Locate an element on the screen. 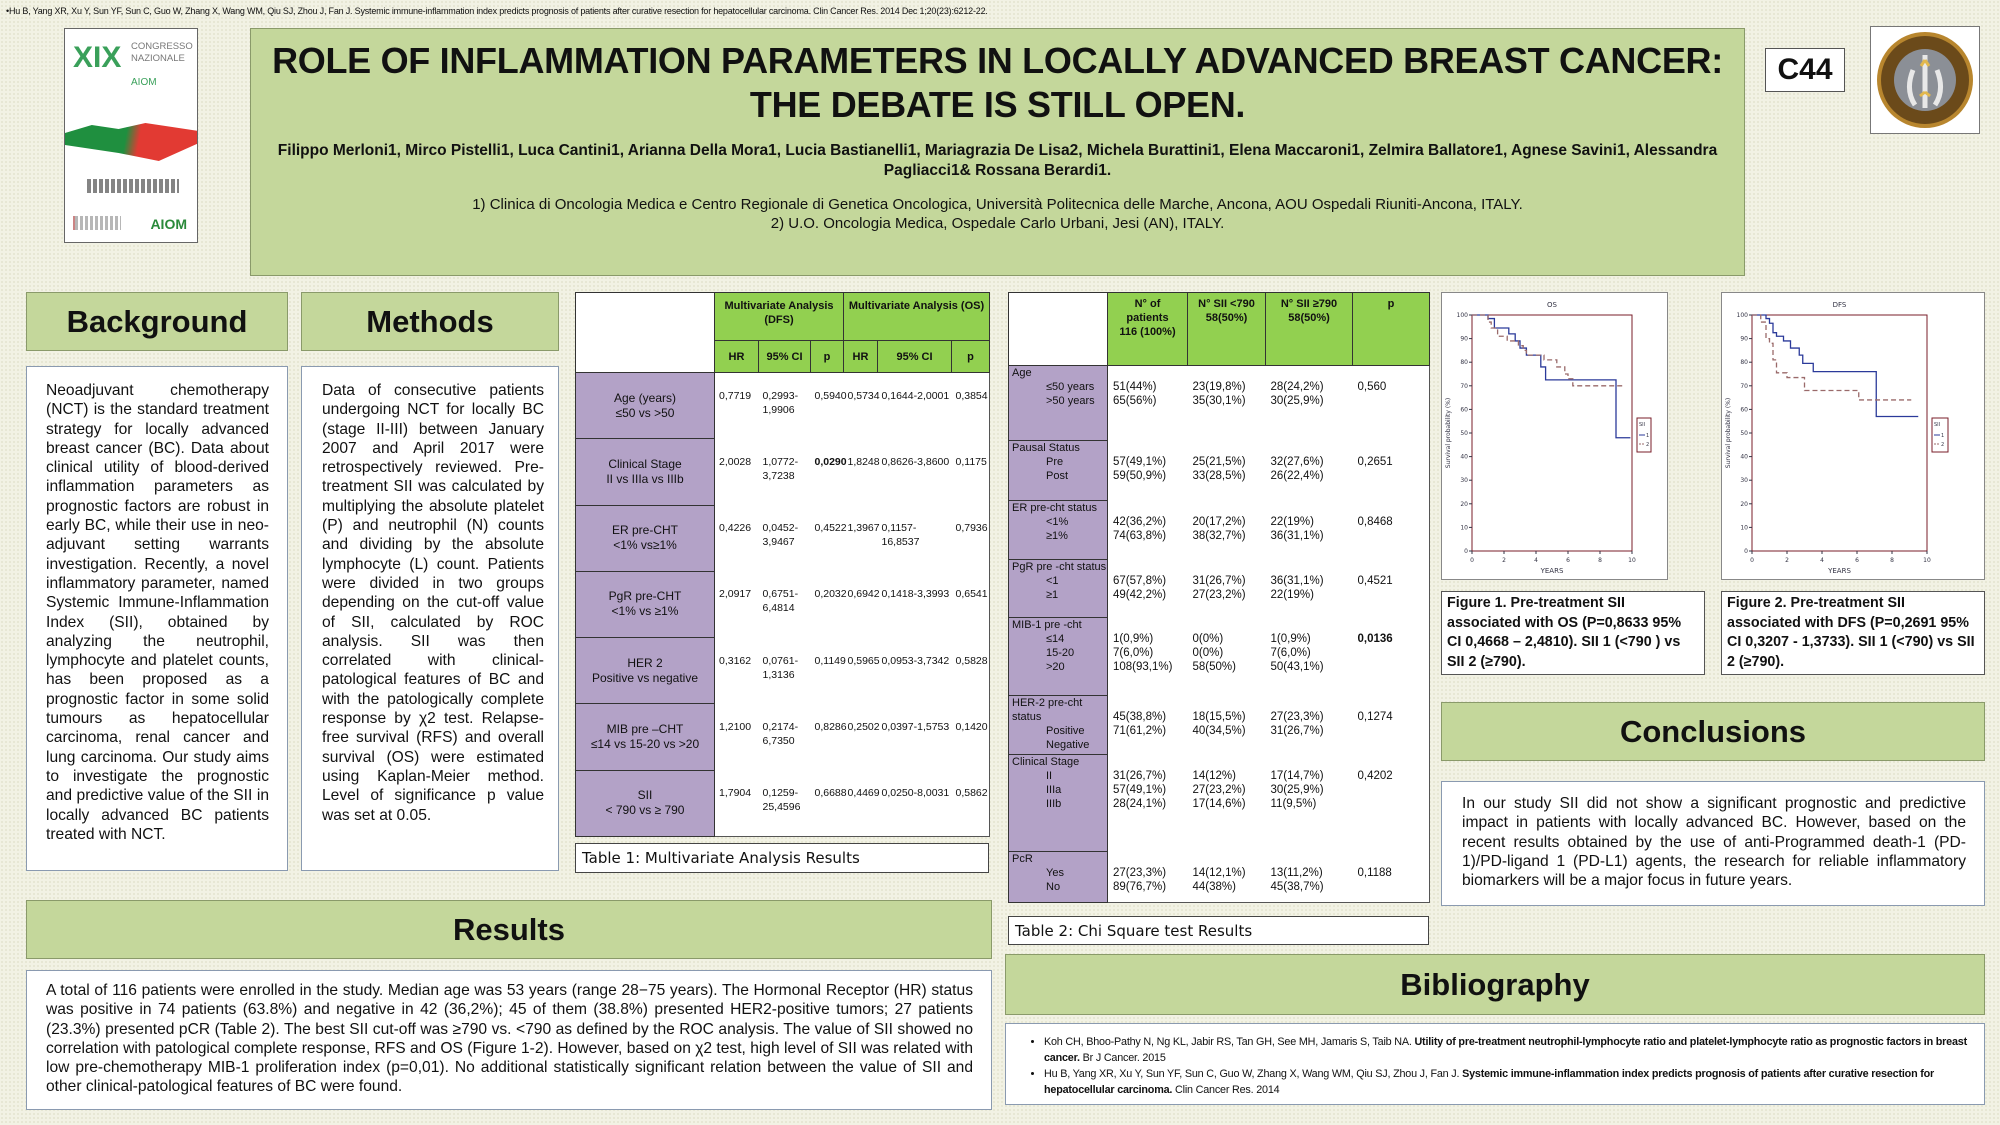 Image resolution: width=2000 pixels, height=1125 pixels. table-cell: 0,2032 is located at coordinates (830, 594).